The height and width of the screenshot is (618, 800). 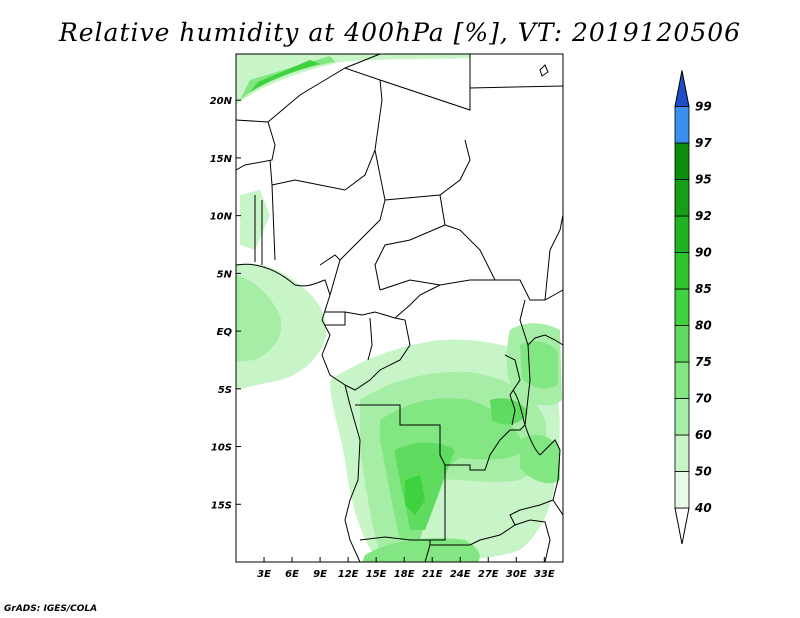 What do you see at coordinates (682, 526) in the screenshot?
I see `colorbar-bottom-arrow` at bounding box center [682, 526].